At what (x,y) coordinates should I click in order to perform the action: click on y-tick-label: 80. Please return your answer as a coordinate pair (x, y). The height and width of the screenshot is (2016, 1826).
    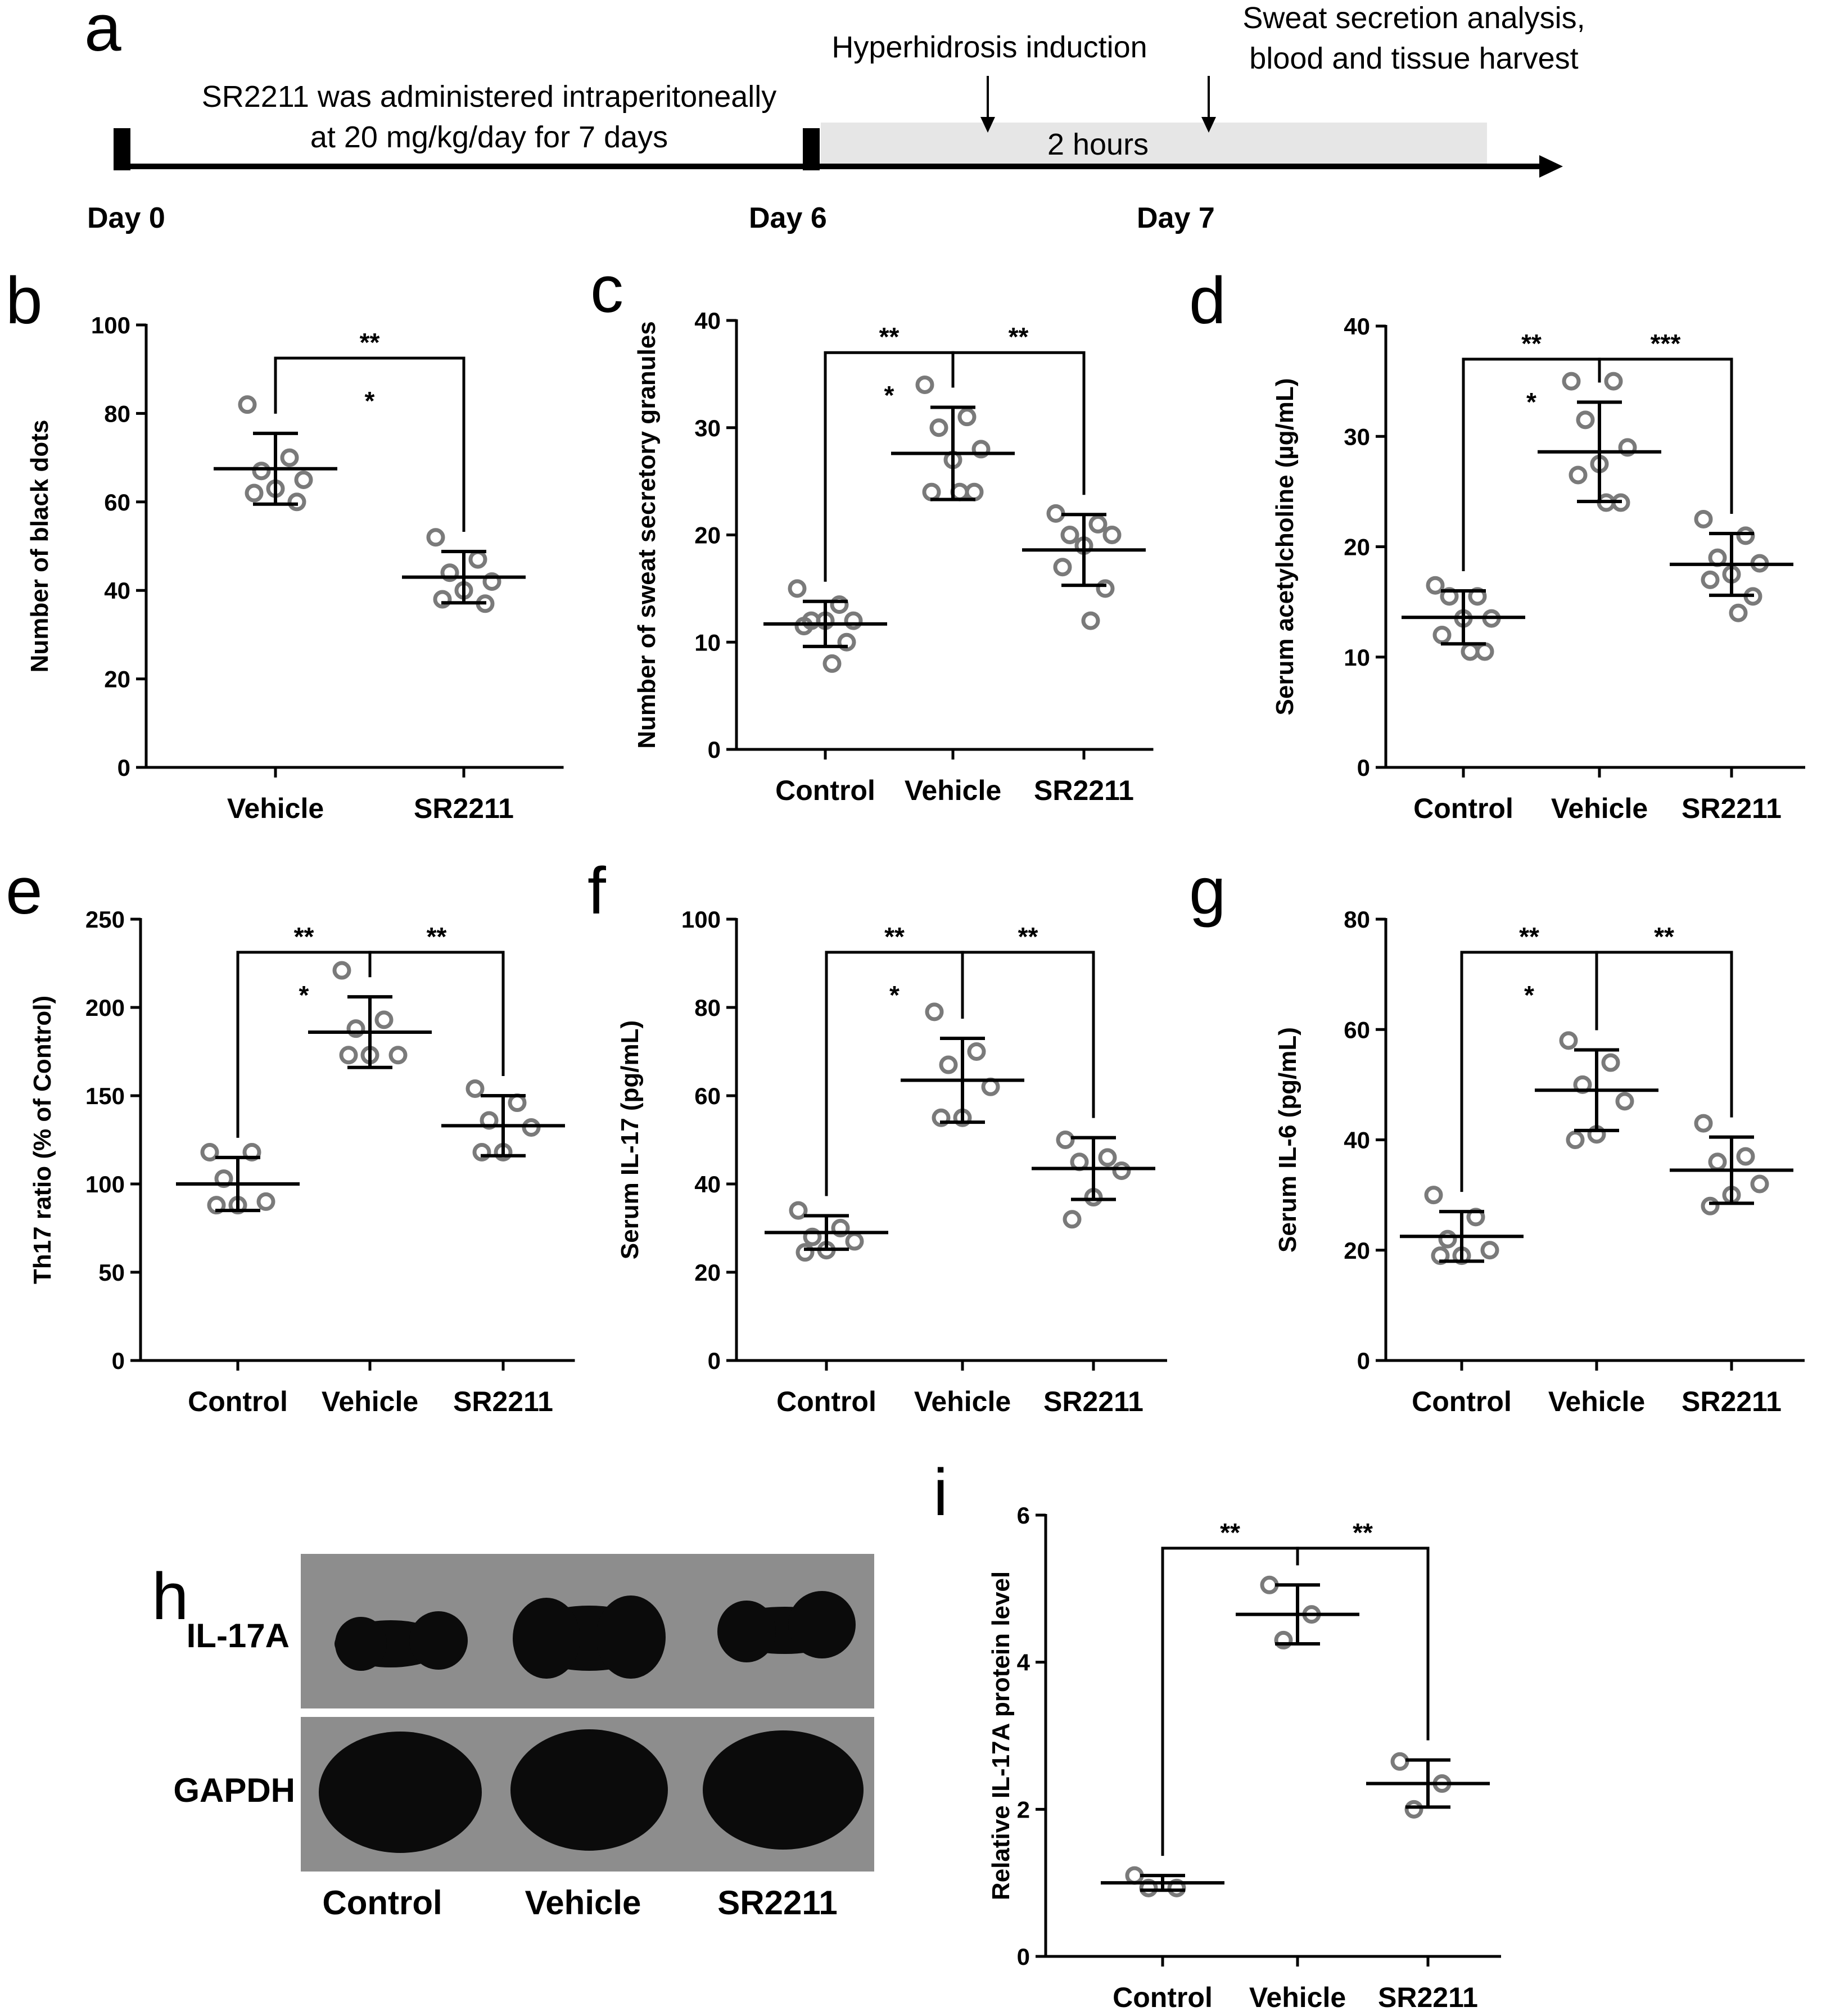
    Looking at the image, I should click on (117, 413).